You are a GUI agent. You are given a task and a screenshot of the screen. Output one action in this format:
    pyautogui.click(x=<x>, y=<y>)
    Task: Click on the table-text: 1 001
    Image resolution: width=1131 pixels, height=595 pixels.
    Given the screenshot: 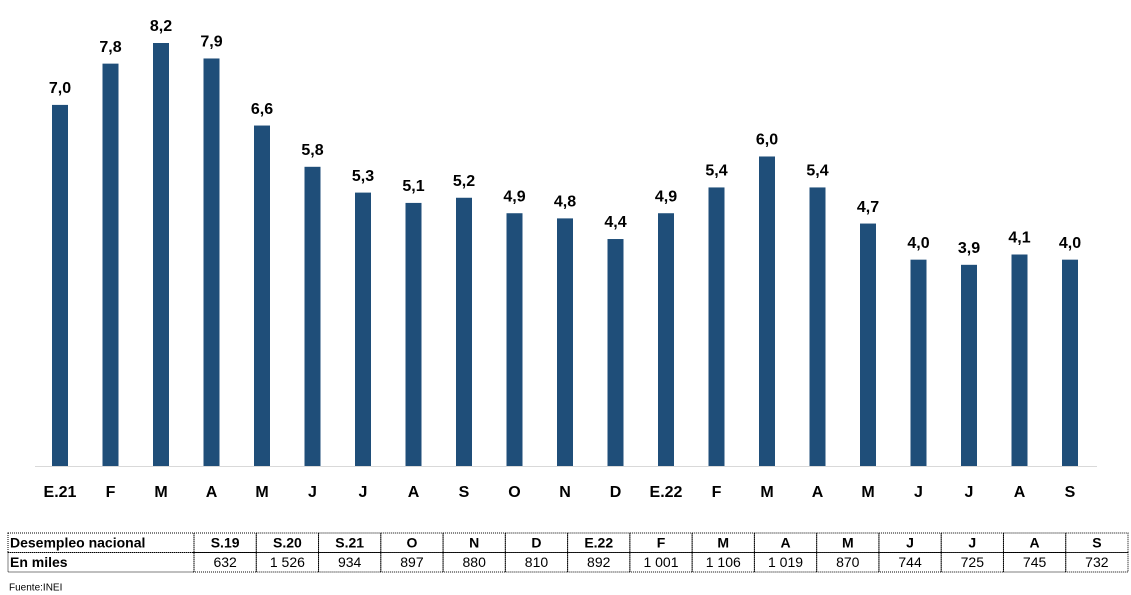 What is the action you would take?
    pyautogui.click(x=660, y=562)
    